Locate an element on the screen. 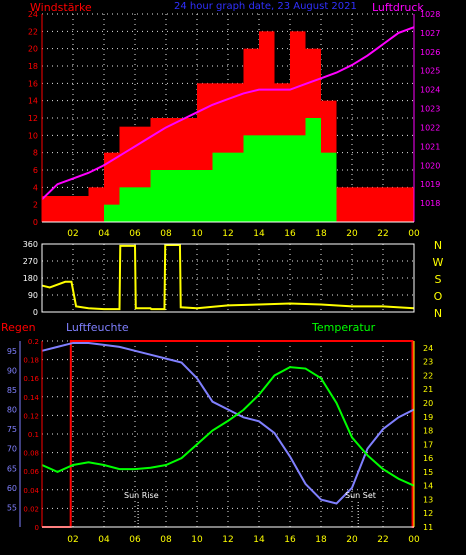 The width and height of the screenshot is (466, 555). humidity-x-tick: 20 is located at coordinates (352, 540).